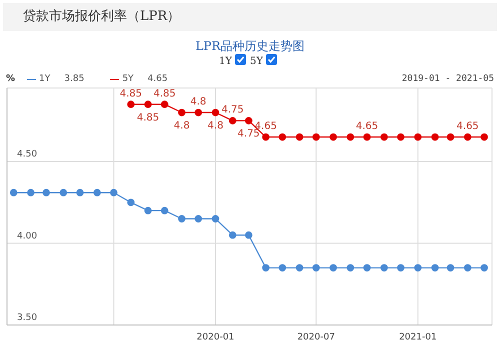  Describe the element at coordinates (74, 79) in the screenshot. I see `text: 3.85` at that location.